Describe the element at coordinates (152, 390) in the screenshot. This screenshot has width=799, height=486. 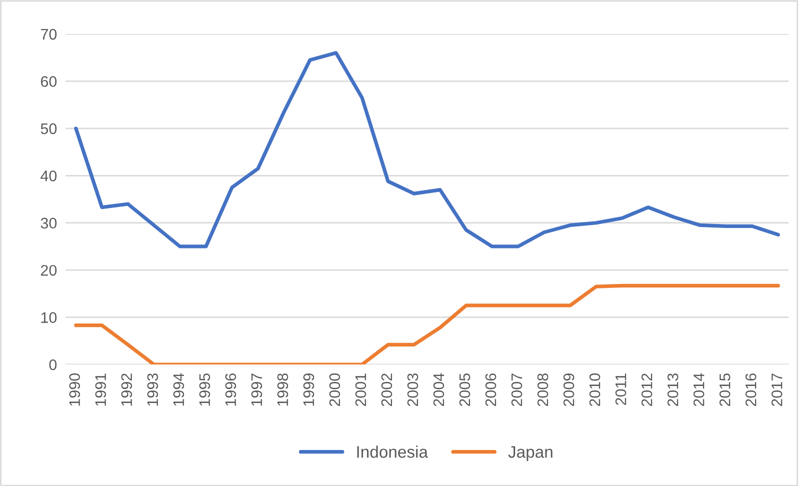
I see `x-tick-label: 1993` at that location.